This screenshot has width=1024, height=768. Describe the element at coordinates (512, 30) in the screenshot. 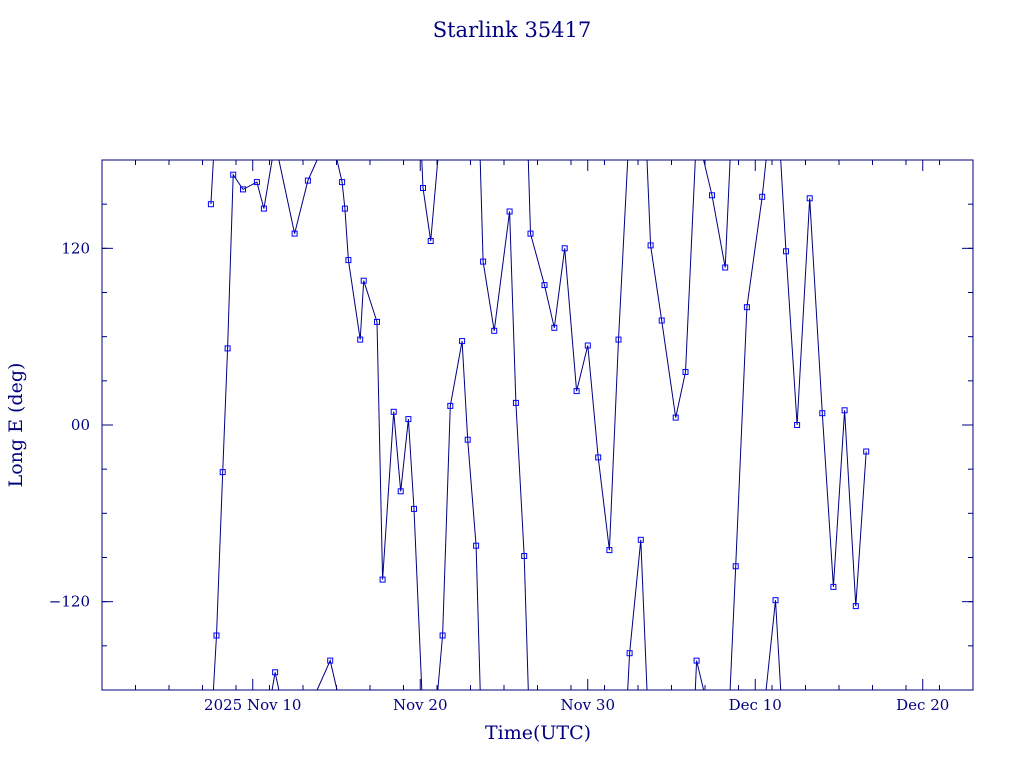

I see `chart-title: Starlink 35417` at that location.